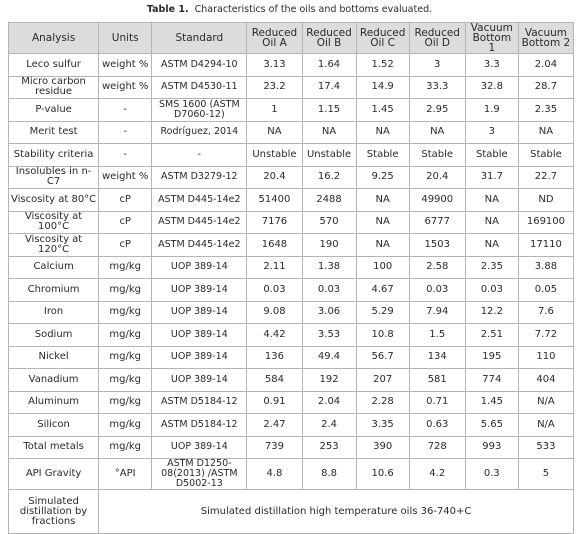 The height and width of the screenshot is (534, 579). What do you see at coordinates (329, 245) in the screenshot?
I see `table-cell: 190` at bounding box center [329, 245].